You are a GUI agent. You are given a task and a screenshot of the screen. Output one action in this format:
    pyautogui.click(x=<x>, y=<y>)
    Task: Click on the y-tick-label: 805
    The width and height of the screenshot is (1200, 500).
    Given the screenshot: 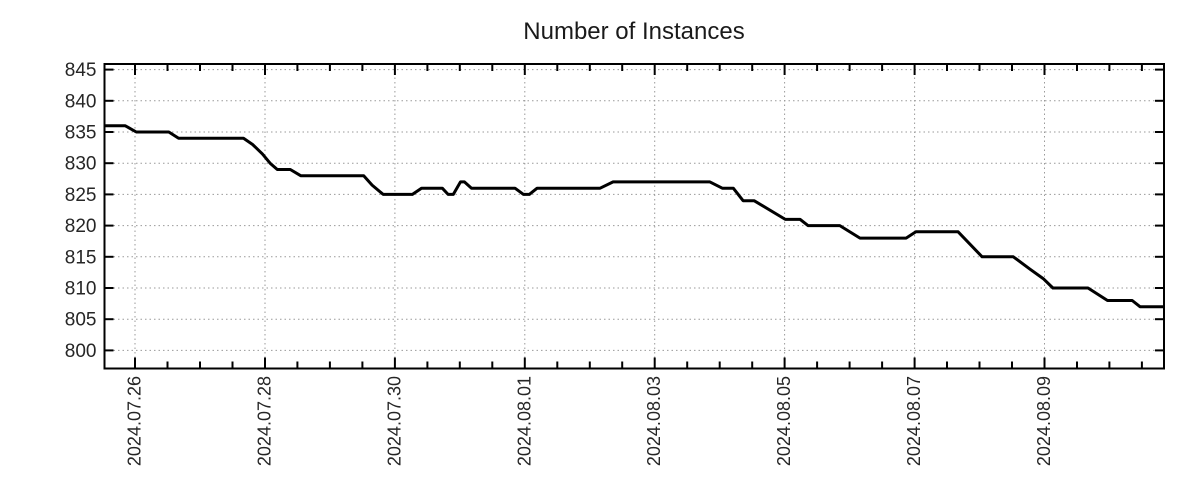 What is the action you would take?
    pyautogui.click(x=81, y=320)
    